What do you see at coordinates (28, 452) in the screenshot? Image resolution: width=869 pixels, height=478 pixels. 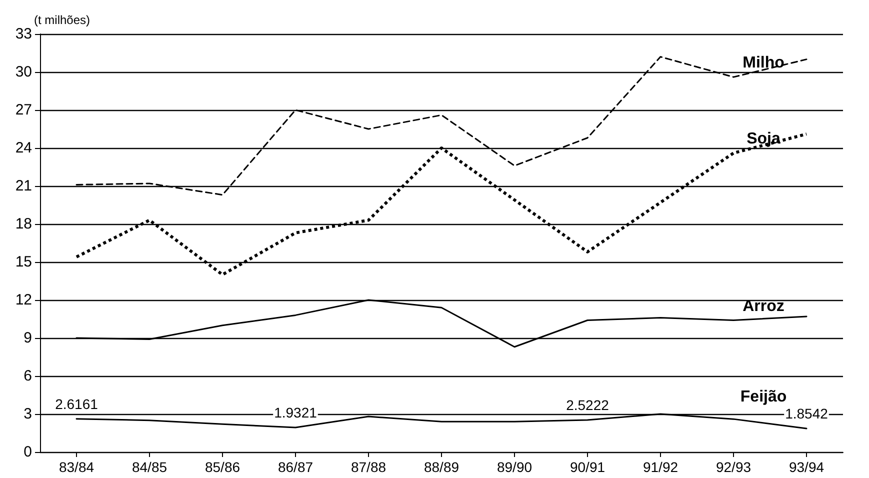 I see `y-tick-label: 0` at bounding box center [28, 452].